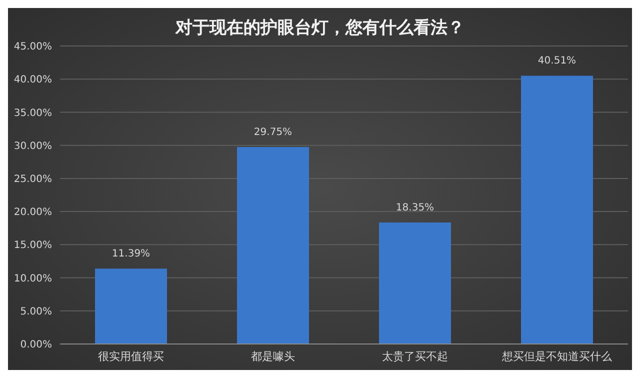  I want to click on data-label: 11.39%, so click(131, 254).